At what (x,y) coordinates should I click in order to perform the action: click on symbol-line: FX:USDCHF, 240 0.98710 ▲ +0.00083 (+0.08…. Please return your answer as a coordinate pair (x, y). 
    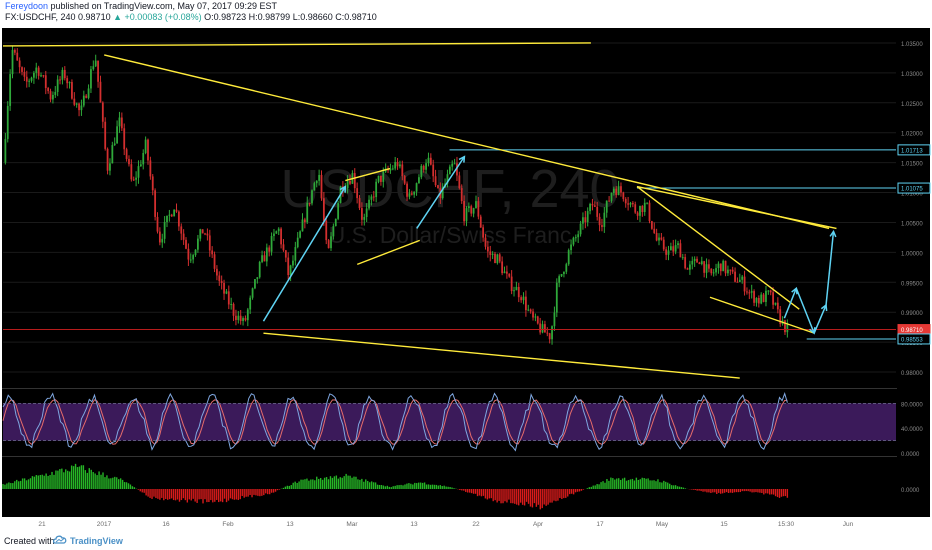
    Looking at the image, I should click on (191, 17).